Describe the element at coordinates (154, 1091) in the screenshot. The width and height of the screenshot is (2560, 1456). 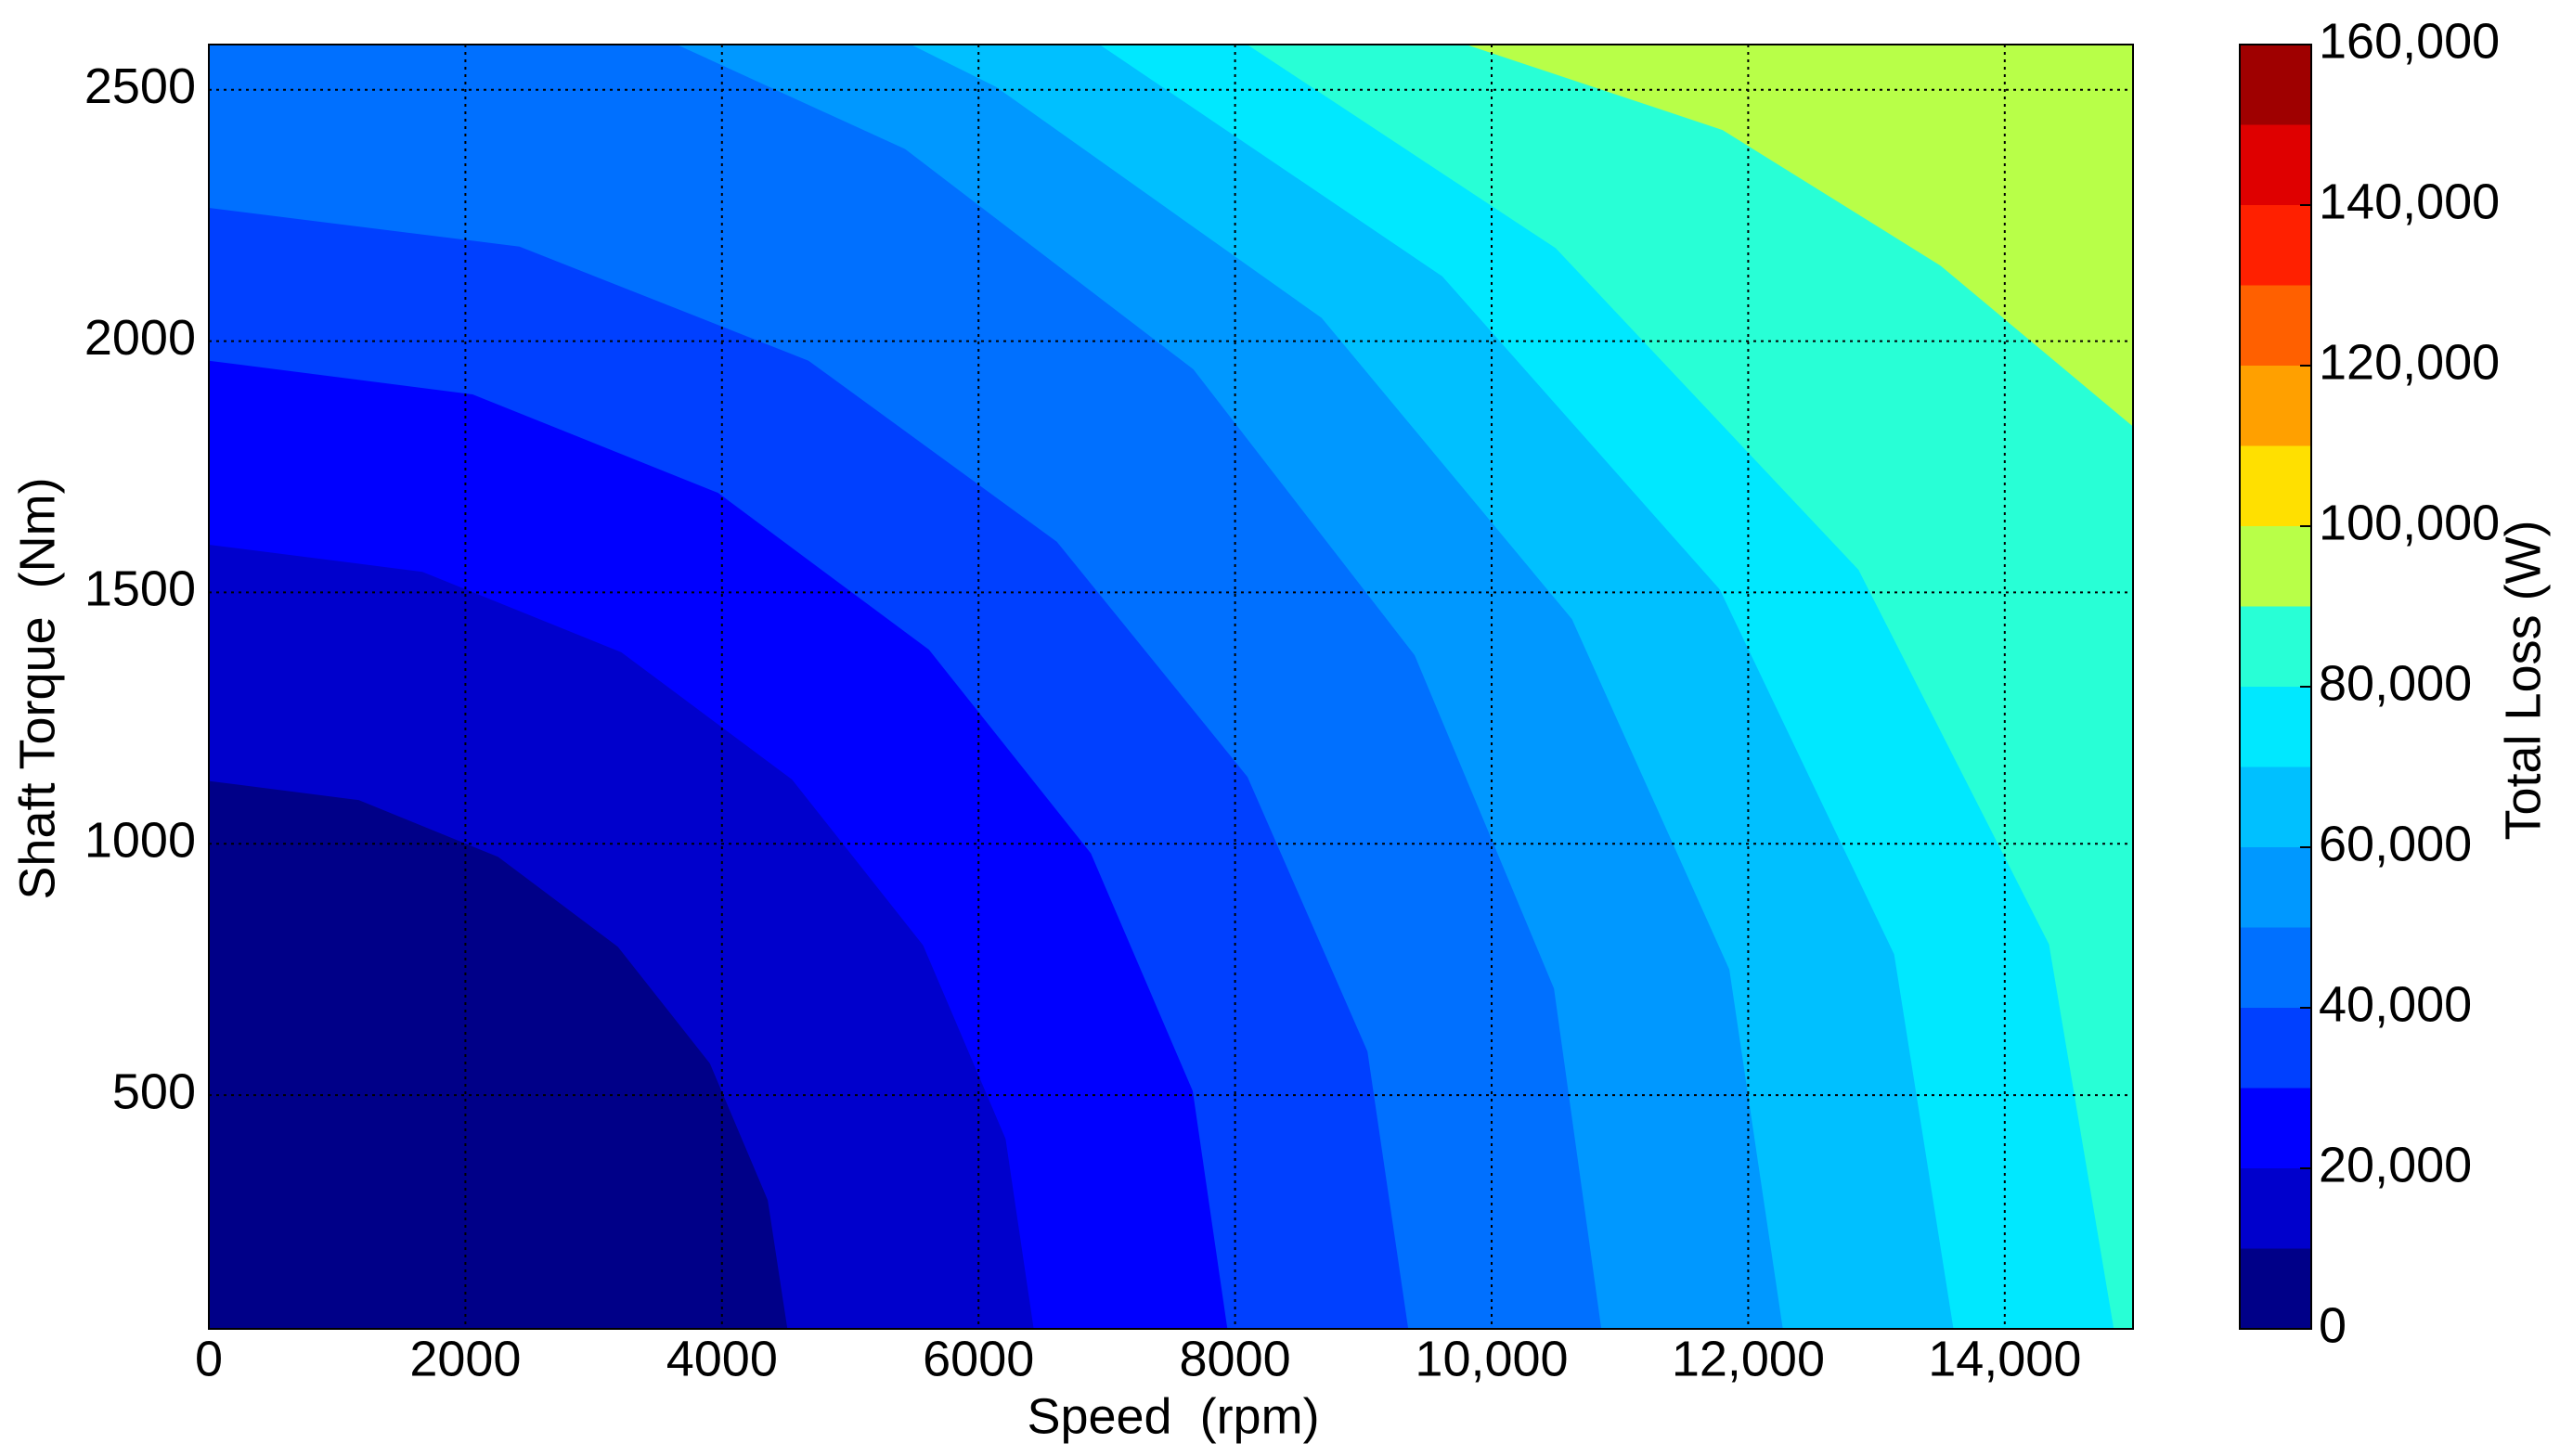
I see `y-tick-label: 500` at that location.